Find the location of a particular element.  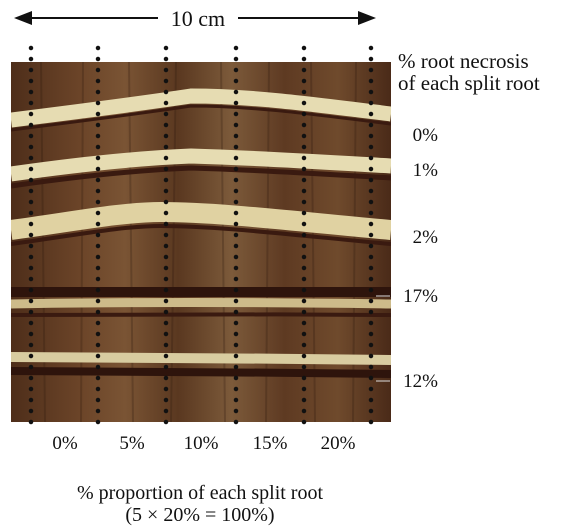

scale-label: 10 cm is located at coordinates (198, 19).